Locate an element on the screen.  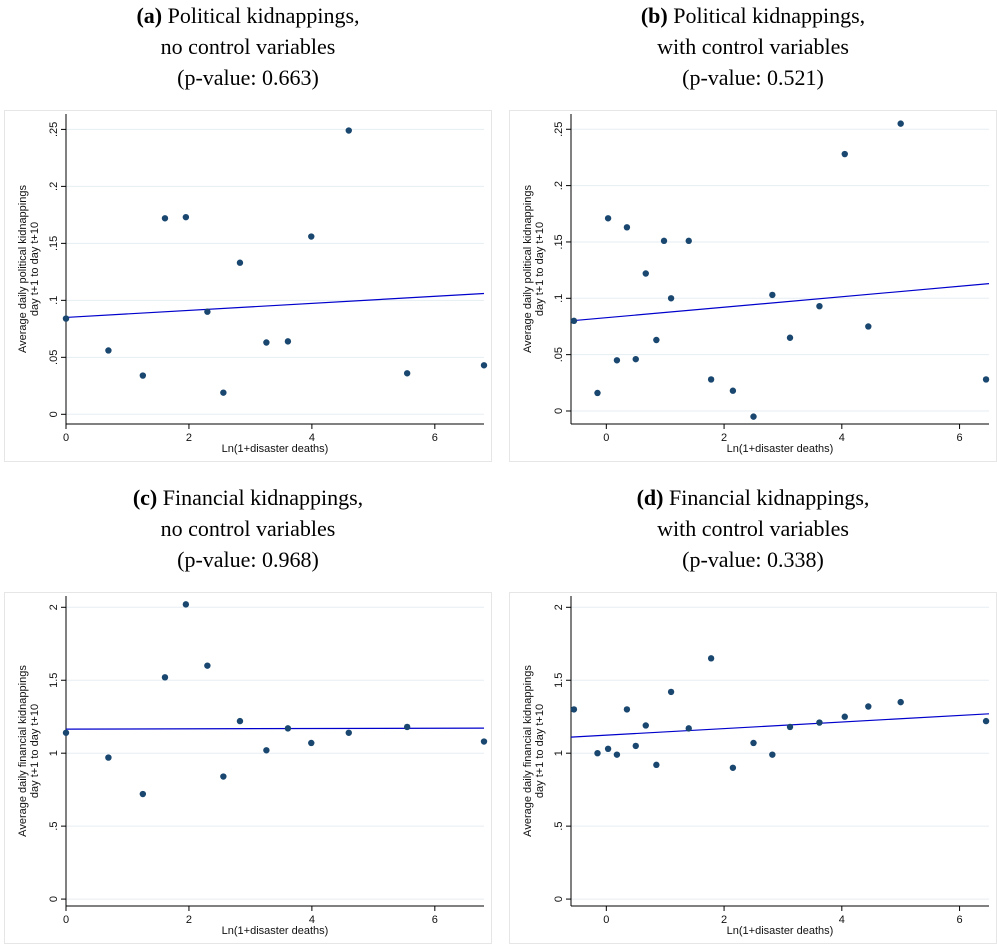
panel-pvalue: (p-value: 0.663) is located at coordinates (248, 77).